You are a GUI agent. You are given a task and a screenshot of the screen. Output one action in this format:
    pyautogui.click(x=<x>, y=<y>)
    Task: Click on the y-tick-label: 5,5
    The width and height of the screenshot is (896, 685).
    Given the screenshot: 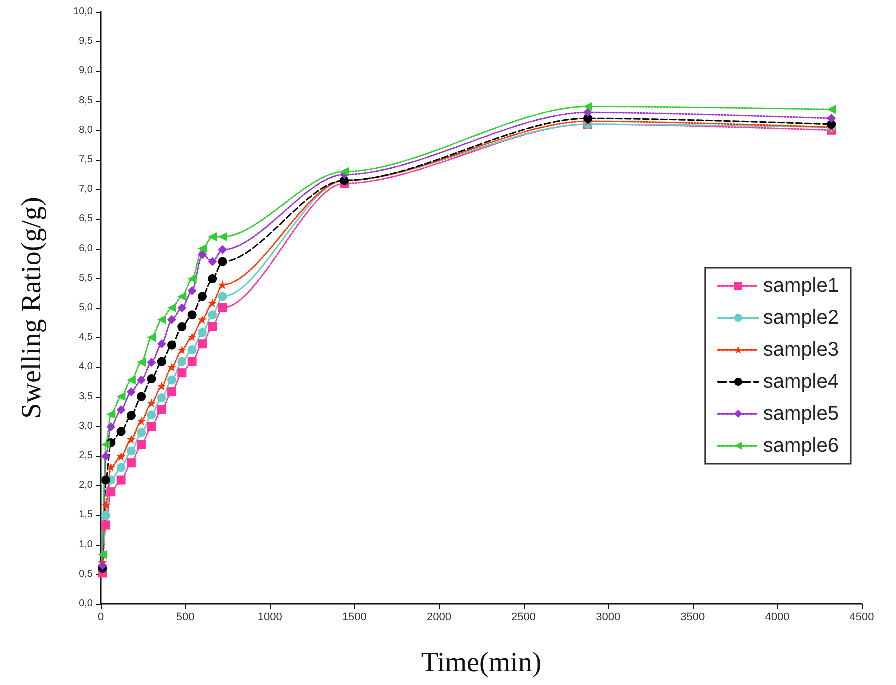 What is the action you would take?
    pyautogui.click(x=86, y=278)
    